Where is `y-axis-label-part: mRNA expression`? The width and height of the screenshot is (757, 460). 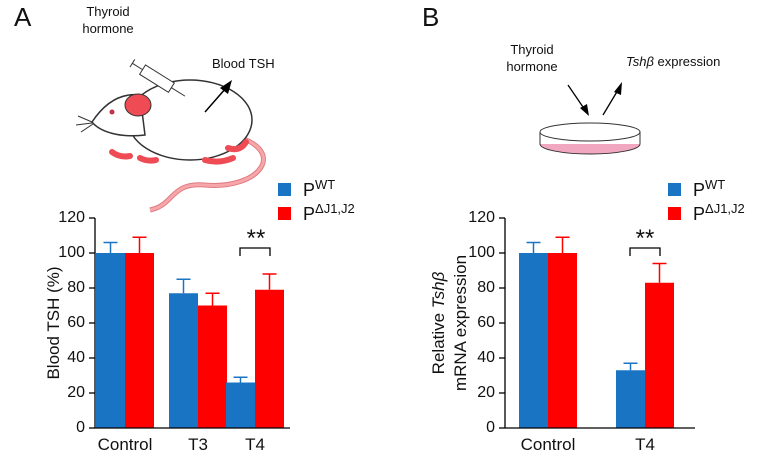 y-axis-label-part: mRNA expression is located at coordinates (460, 323).